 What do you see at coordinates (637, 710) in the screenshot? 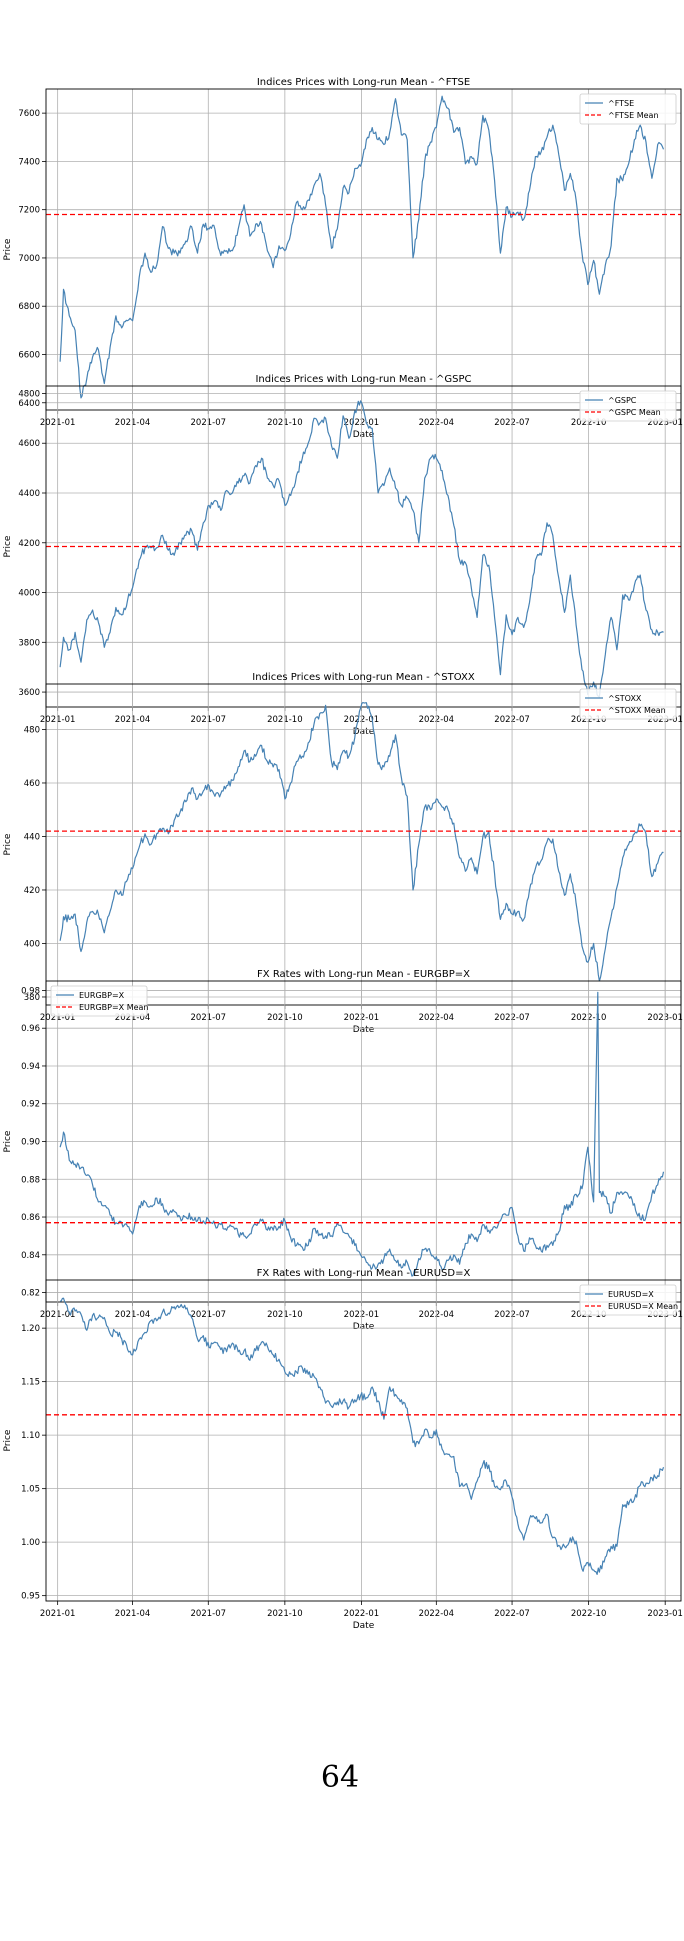
I see `legend-label: ^STOXX Mean` at bounding box center [637, 710].